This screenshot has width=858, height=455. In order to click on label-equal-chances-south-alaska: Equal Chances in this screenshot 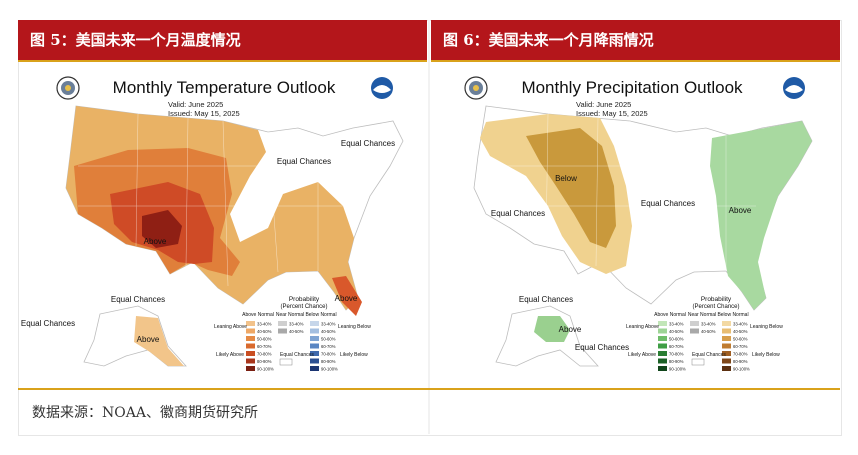, I will do `click(602, 347)`.